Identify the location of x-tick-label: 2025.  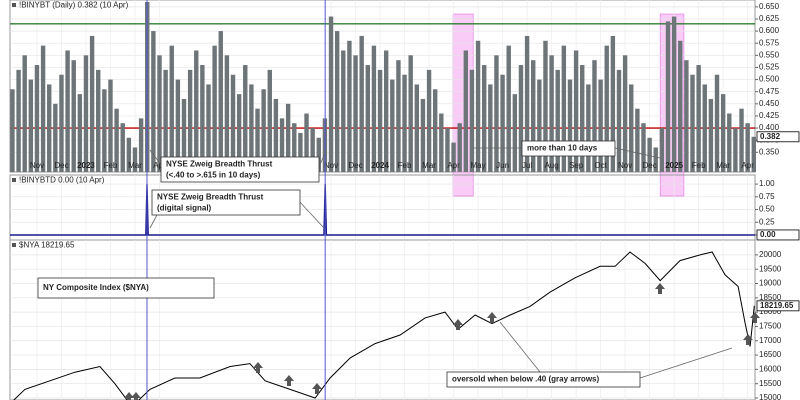
(674, 165).